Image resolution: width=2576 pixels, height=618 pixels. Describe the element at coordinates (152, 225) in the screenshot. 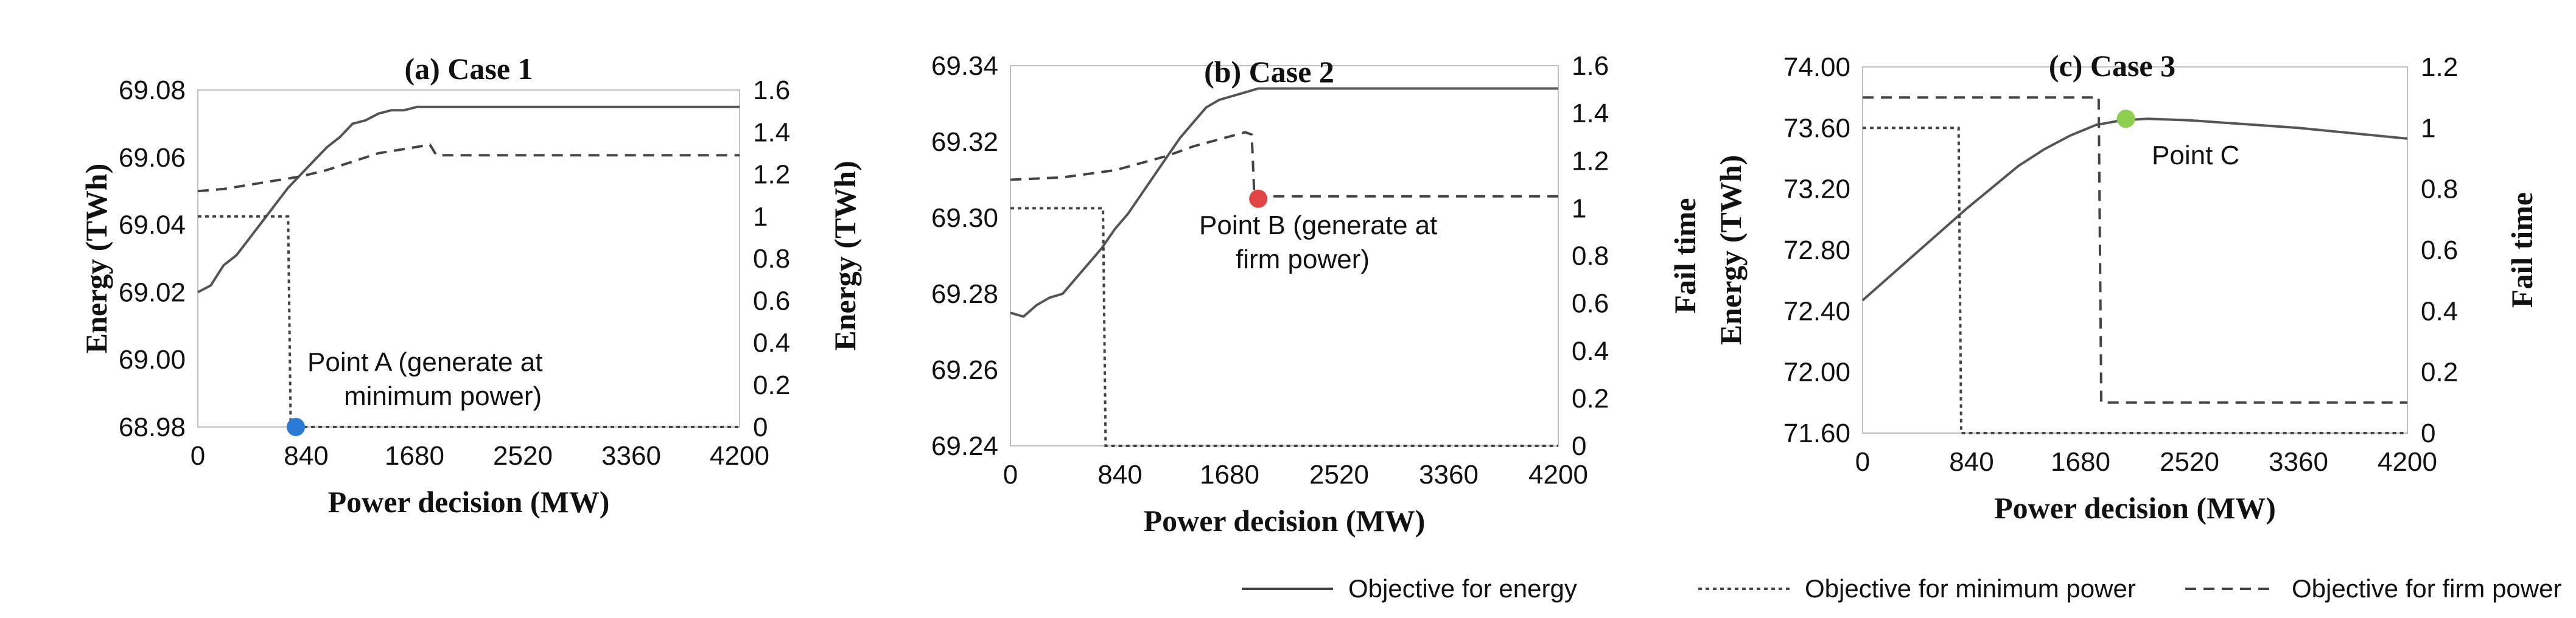

I see `y-tick-label: 69.04` at that location.